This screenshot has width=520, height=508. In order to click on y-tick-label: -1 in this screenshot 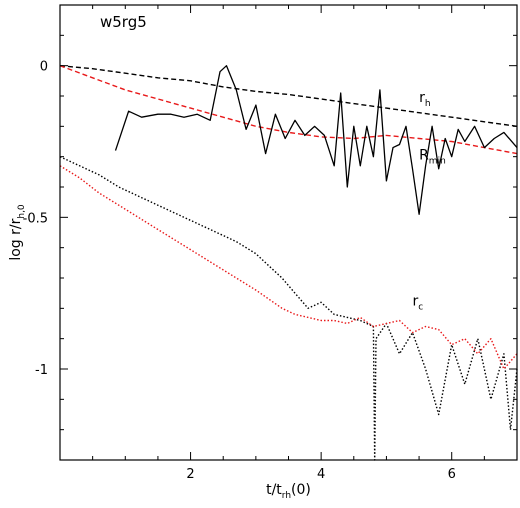, I will do `click(41, 370)`.